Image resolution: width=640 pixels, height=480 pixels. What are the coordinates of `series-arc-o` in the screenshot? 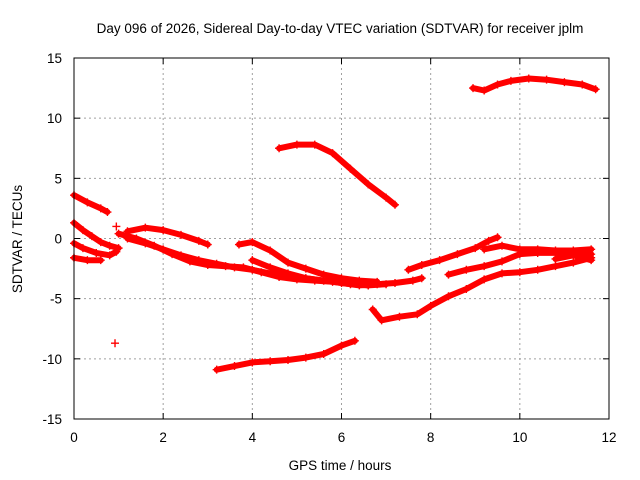 It's located at (453, 253).